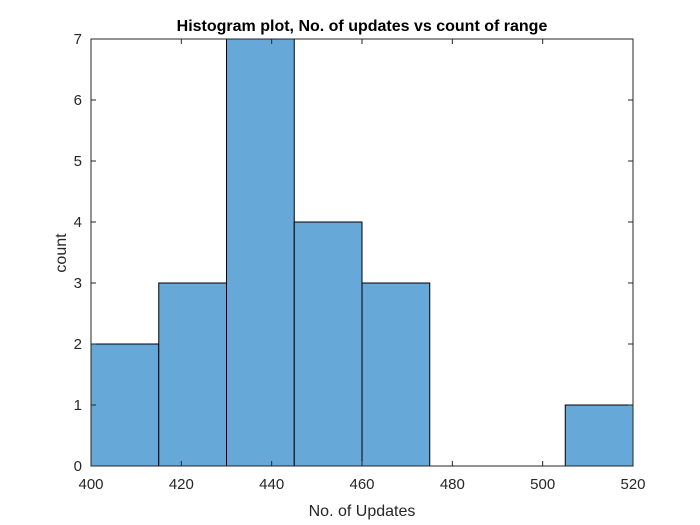 This screenshot has height=525, width=700. I want to click on x-tick-label: 460, so click(361, 484).